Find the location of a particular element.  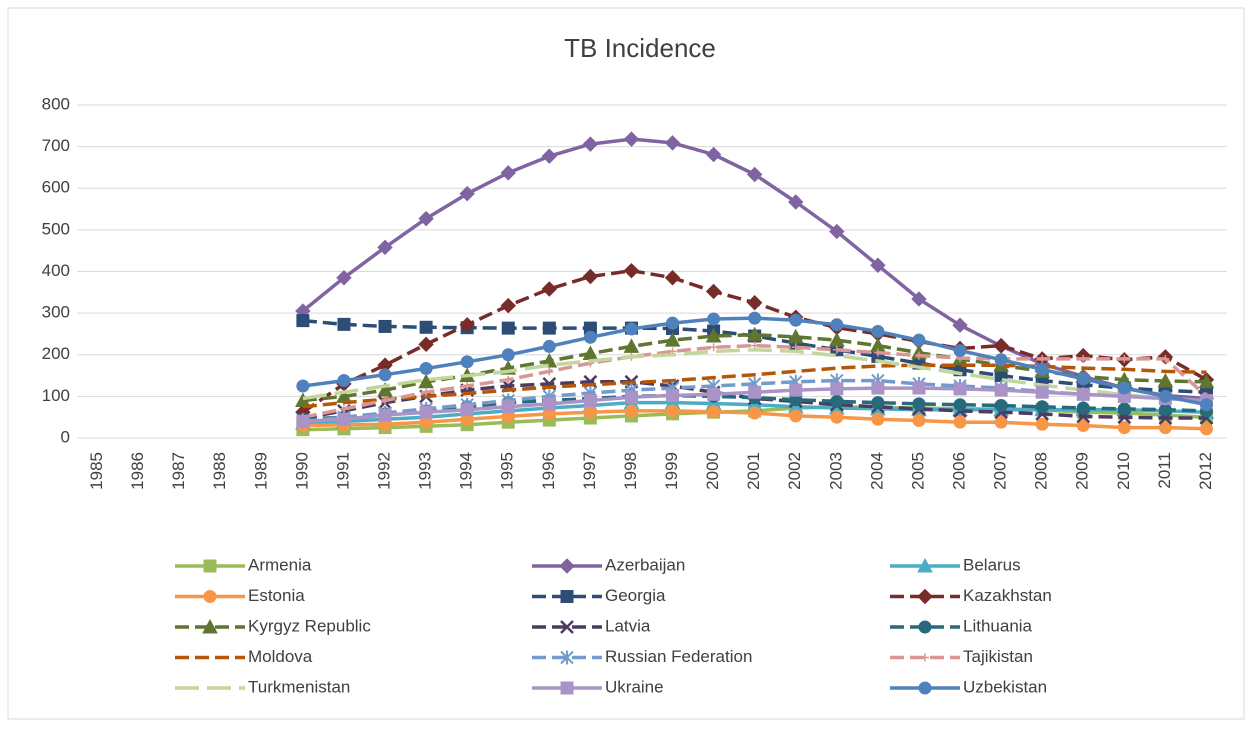

x-tick-label: 1990 is located at coordinates (301, 471).